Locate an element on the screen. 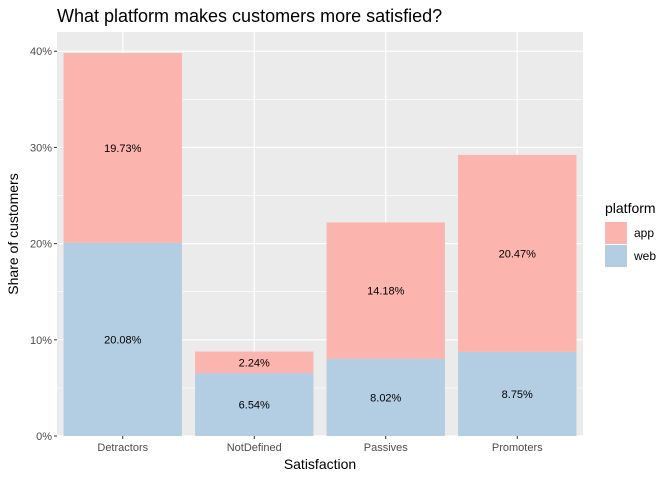  x-tick-label: Passives is located at coordinates (386, 448).